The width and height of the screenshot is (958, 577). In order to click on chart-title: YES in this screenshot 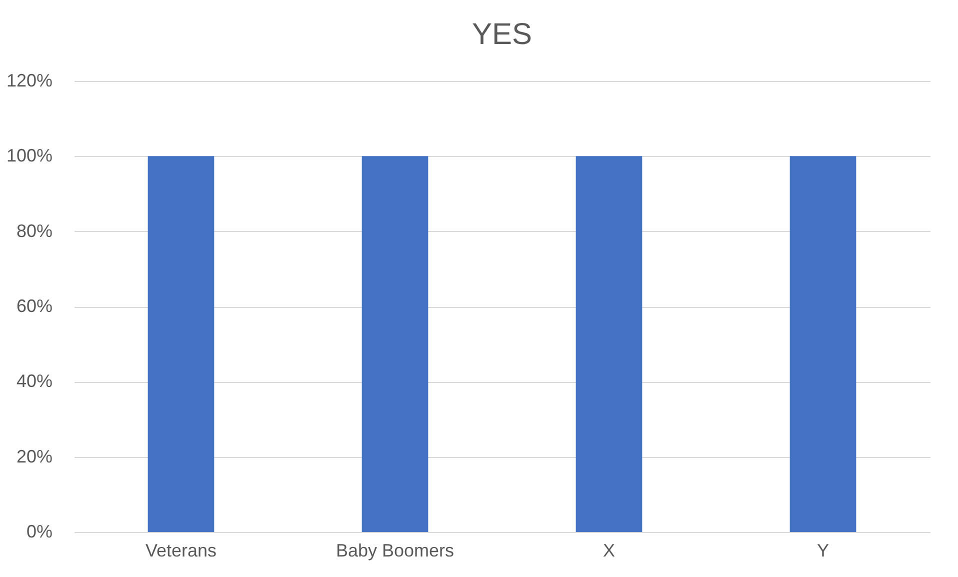, I will do `click(502, 34)`.